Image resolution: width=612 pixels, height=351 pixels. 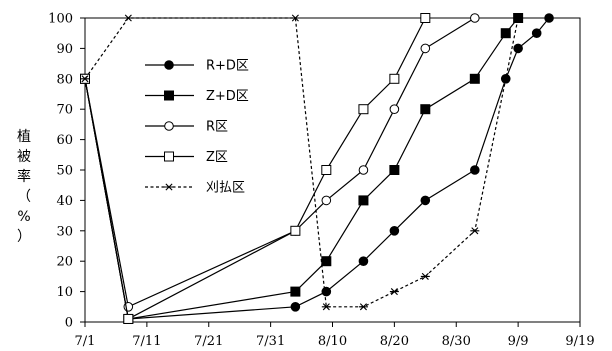 I want to click on y-axis-label-char: 率, so click(x=24, y=176).